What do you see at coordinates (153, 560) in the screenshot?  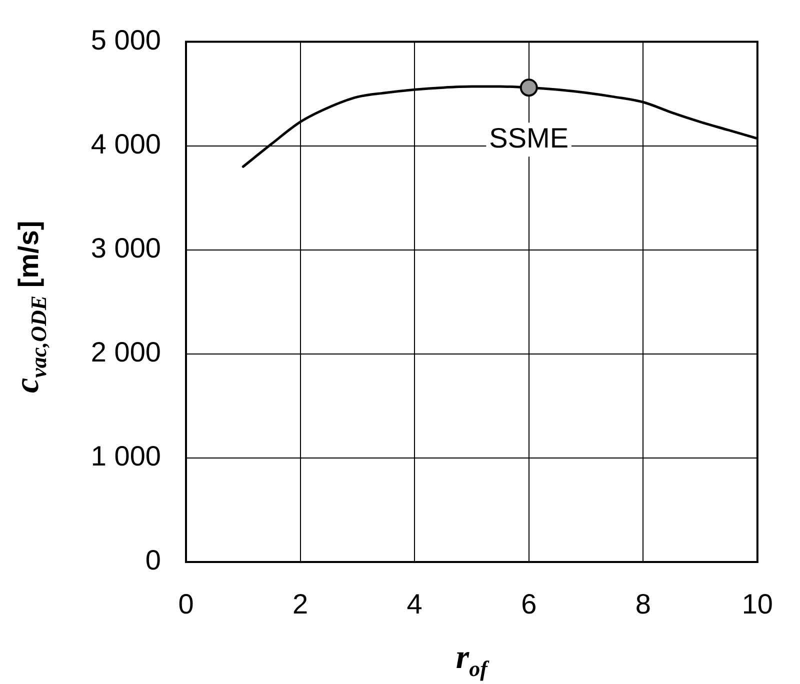 I see `y-tick-label: 0` at bounding box center [153, 560].